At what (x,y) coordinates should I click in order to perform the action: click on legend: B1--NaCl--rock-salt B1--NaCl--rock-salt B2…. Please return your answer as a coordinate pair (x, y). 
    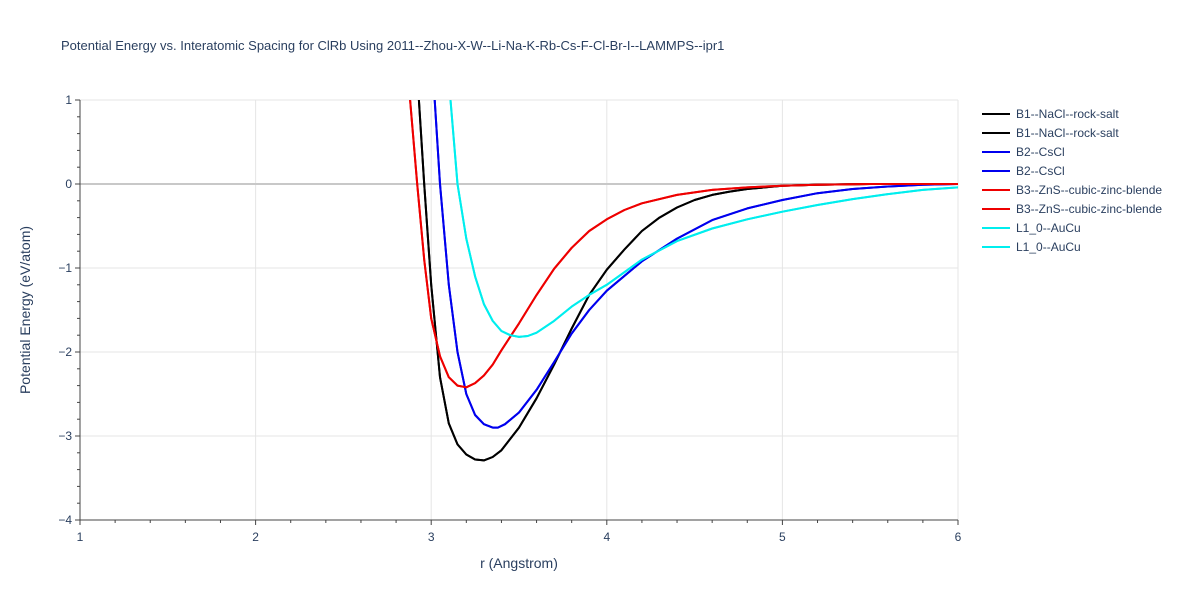
    Looking at the image, I should click on (1072, 180).